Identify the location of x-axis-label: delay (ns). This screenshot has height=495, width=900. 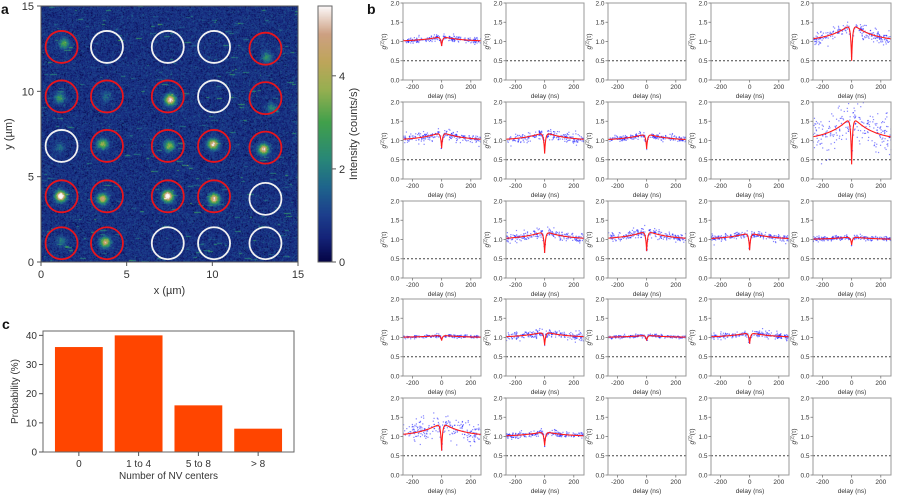
(647, 491).